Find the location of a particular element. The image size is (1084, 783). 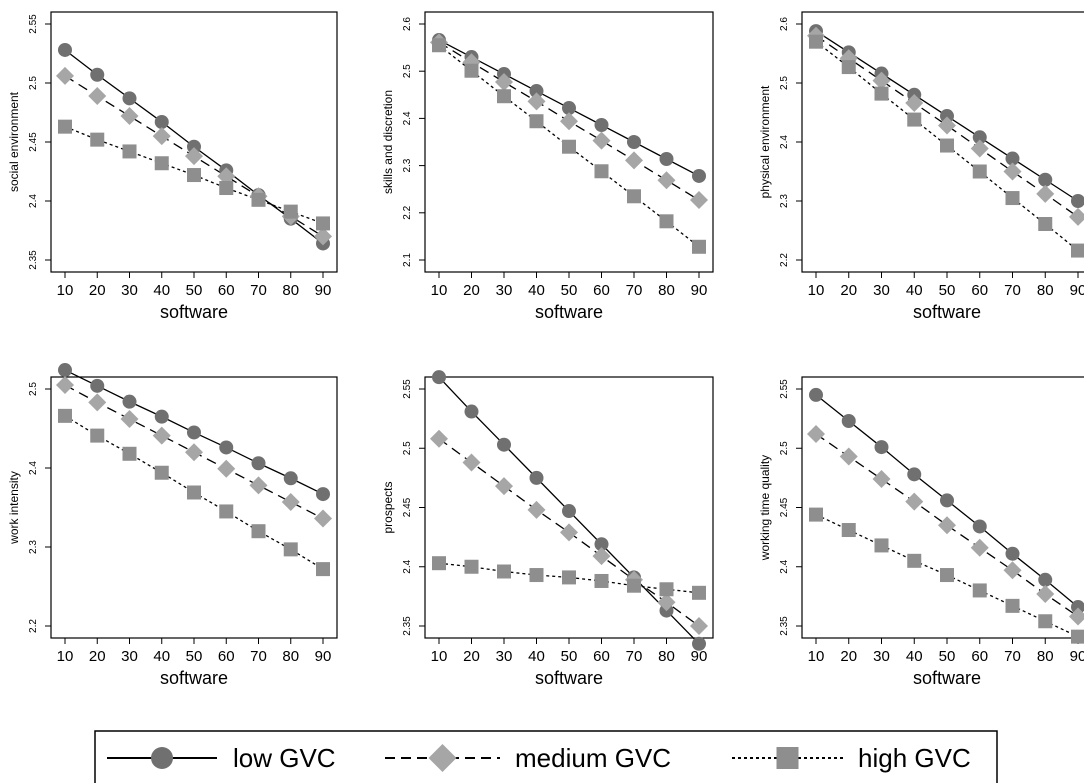

y-axis-label: skills and discretion is located at coordinates (388, 142).